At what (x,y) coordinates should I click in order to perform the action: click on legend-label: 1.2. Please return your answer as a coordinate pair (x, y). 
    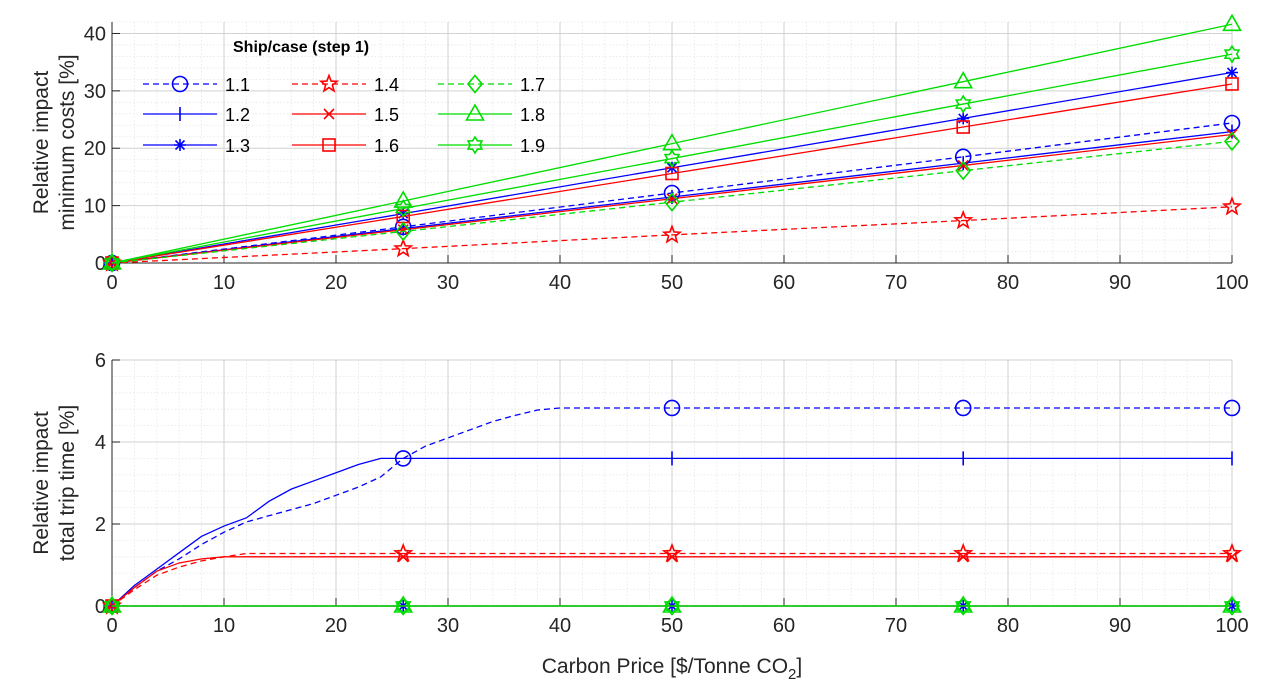
    Looking at the image, I should click on (237, 115).